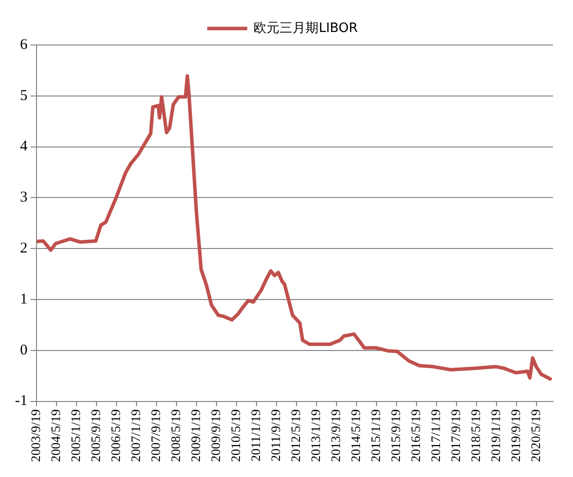  Describe the element at coordinates (24, 96) in the screenshot. I see `y-tick-label: 5` at that location.